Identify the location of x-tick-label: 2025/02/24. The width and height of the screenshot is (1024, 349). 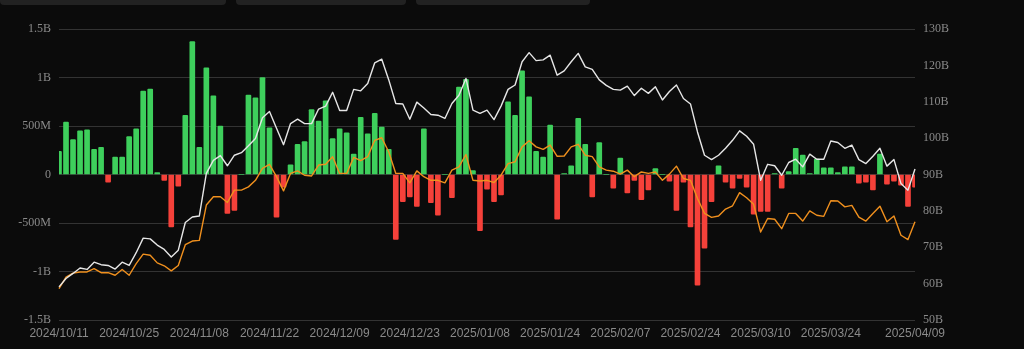
(690, 332).